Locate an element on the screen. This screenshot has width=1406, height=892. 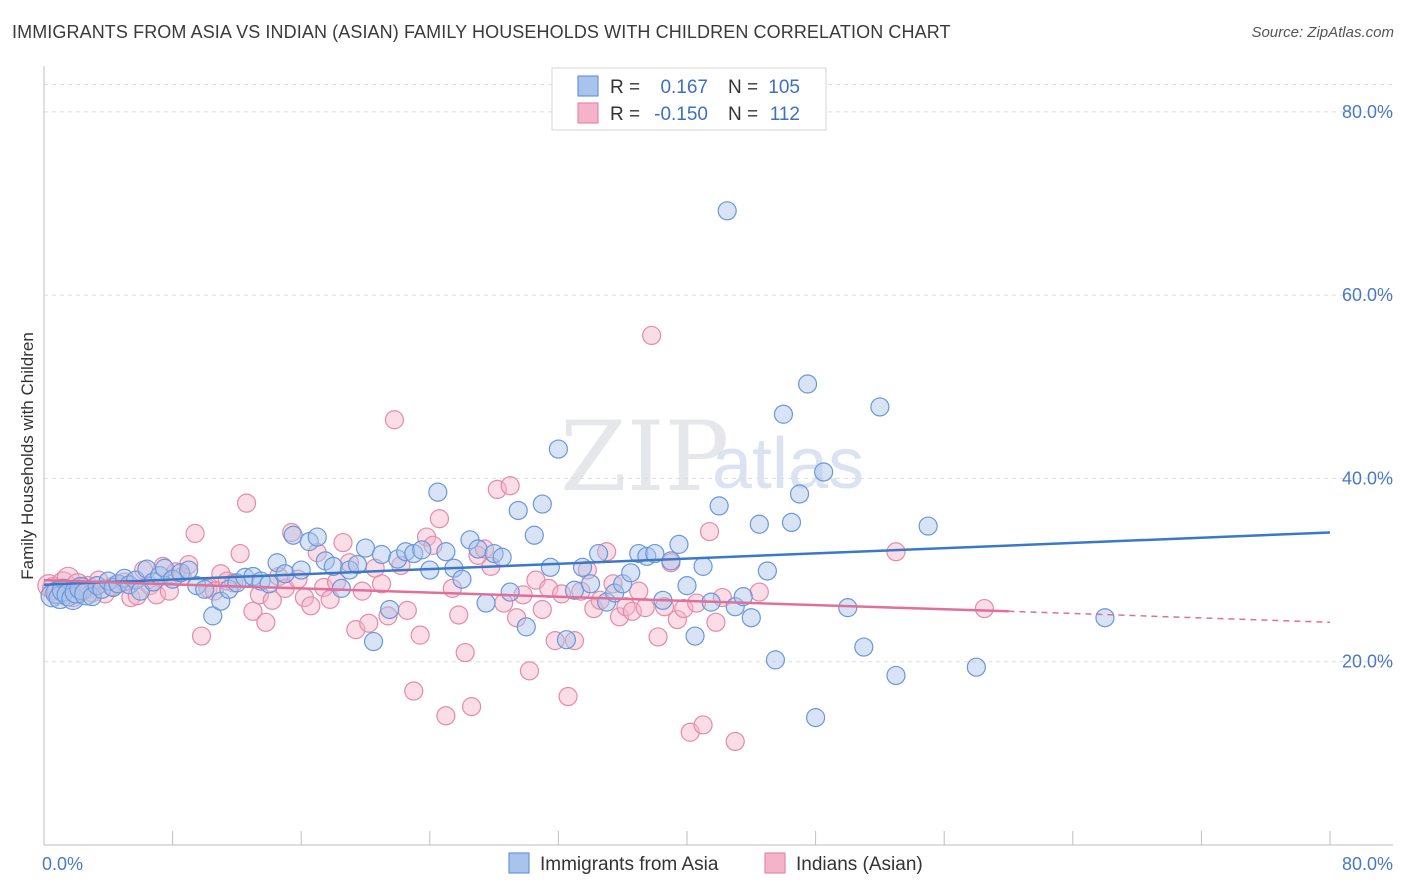
series-legend: Immigrants from Asia Indians (Asian) is located at coordinates (715, 863).